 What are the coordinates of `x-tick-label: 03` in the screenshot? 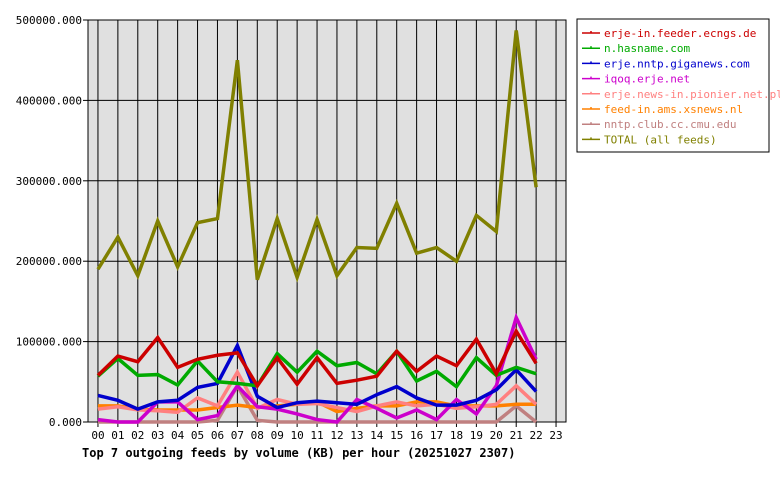 It's located at (157, 435).